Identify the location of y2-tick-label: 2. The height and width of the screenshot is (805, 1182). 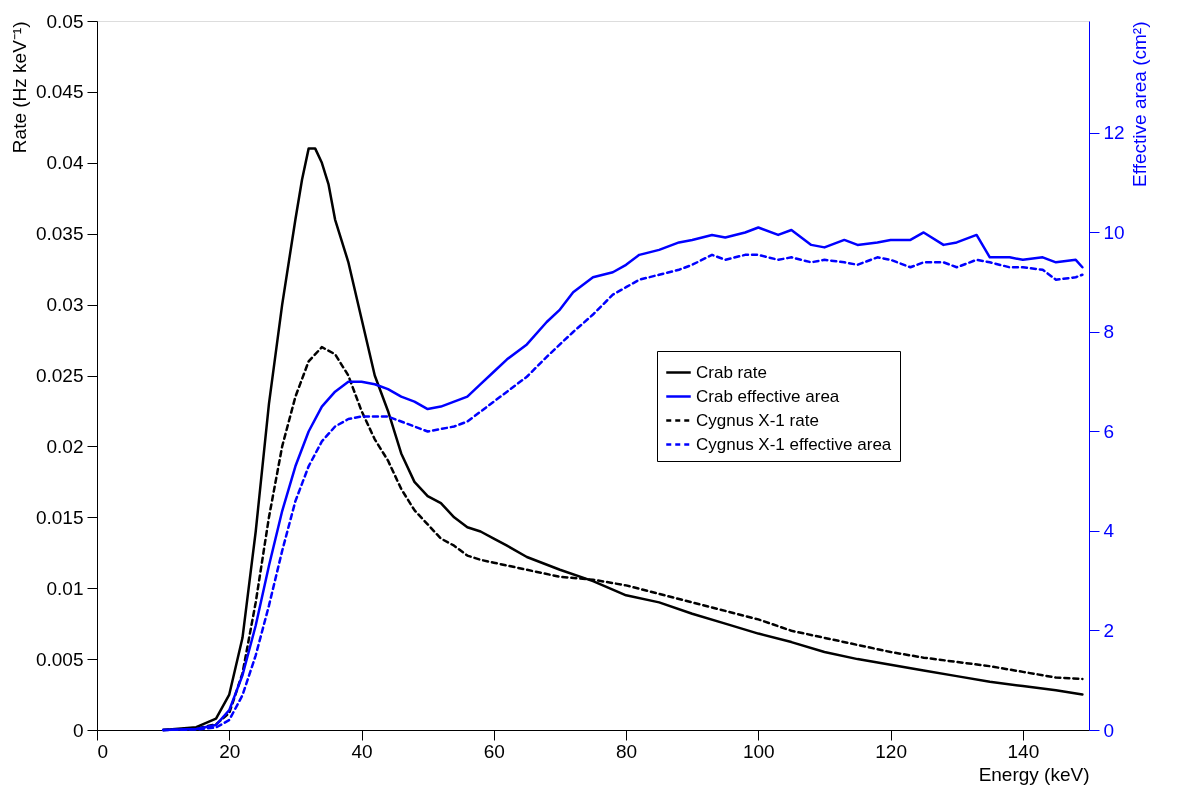
(1109, 630).